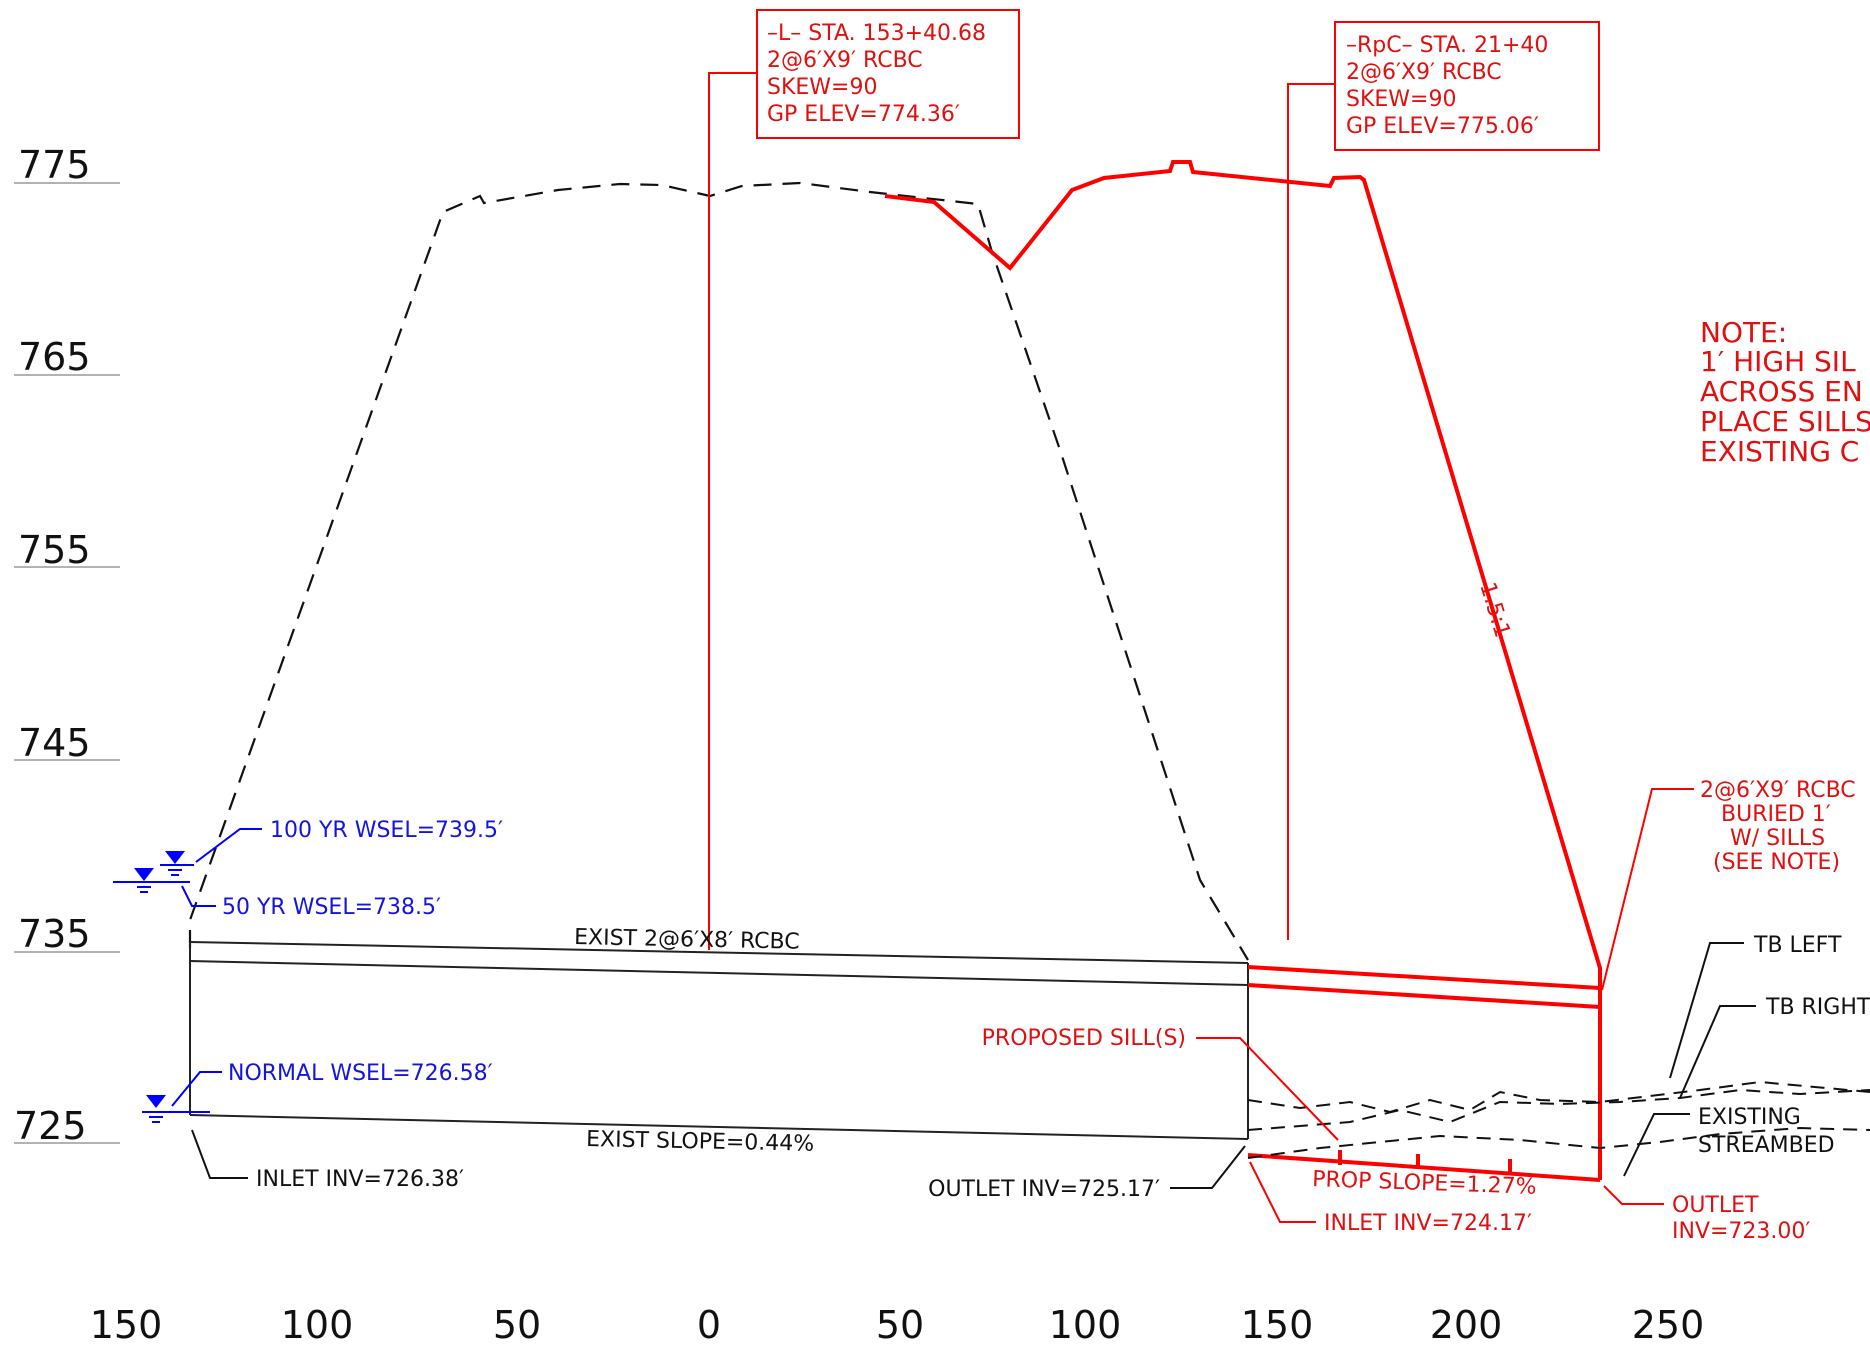 This screenshot has width=1870, height=1345. Describe the element at coordinates (1424, 1073) in the screenshot. I see `proposed-culvert` at that location.